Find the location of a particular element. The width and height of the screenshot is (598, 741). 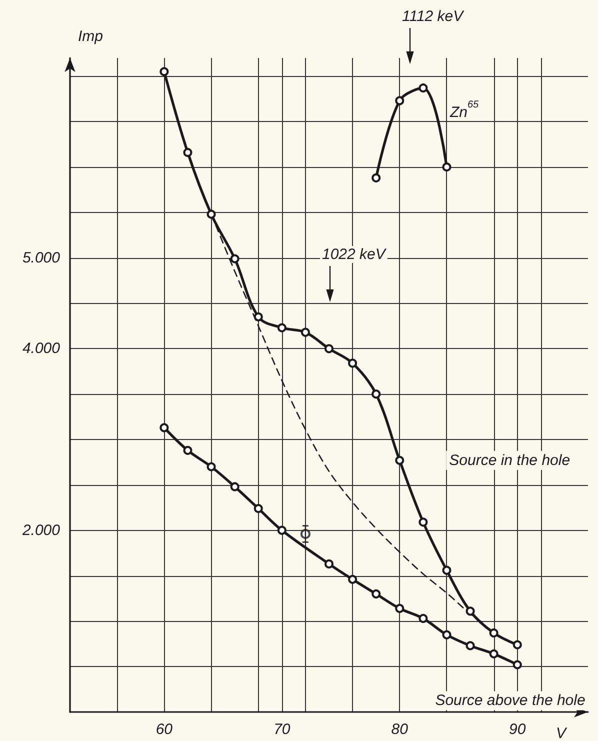

x-axis-title: V is located at coordinates (562, 733).